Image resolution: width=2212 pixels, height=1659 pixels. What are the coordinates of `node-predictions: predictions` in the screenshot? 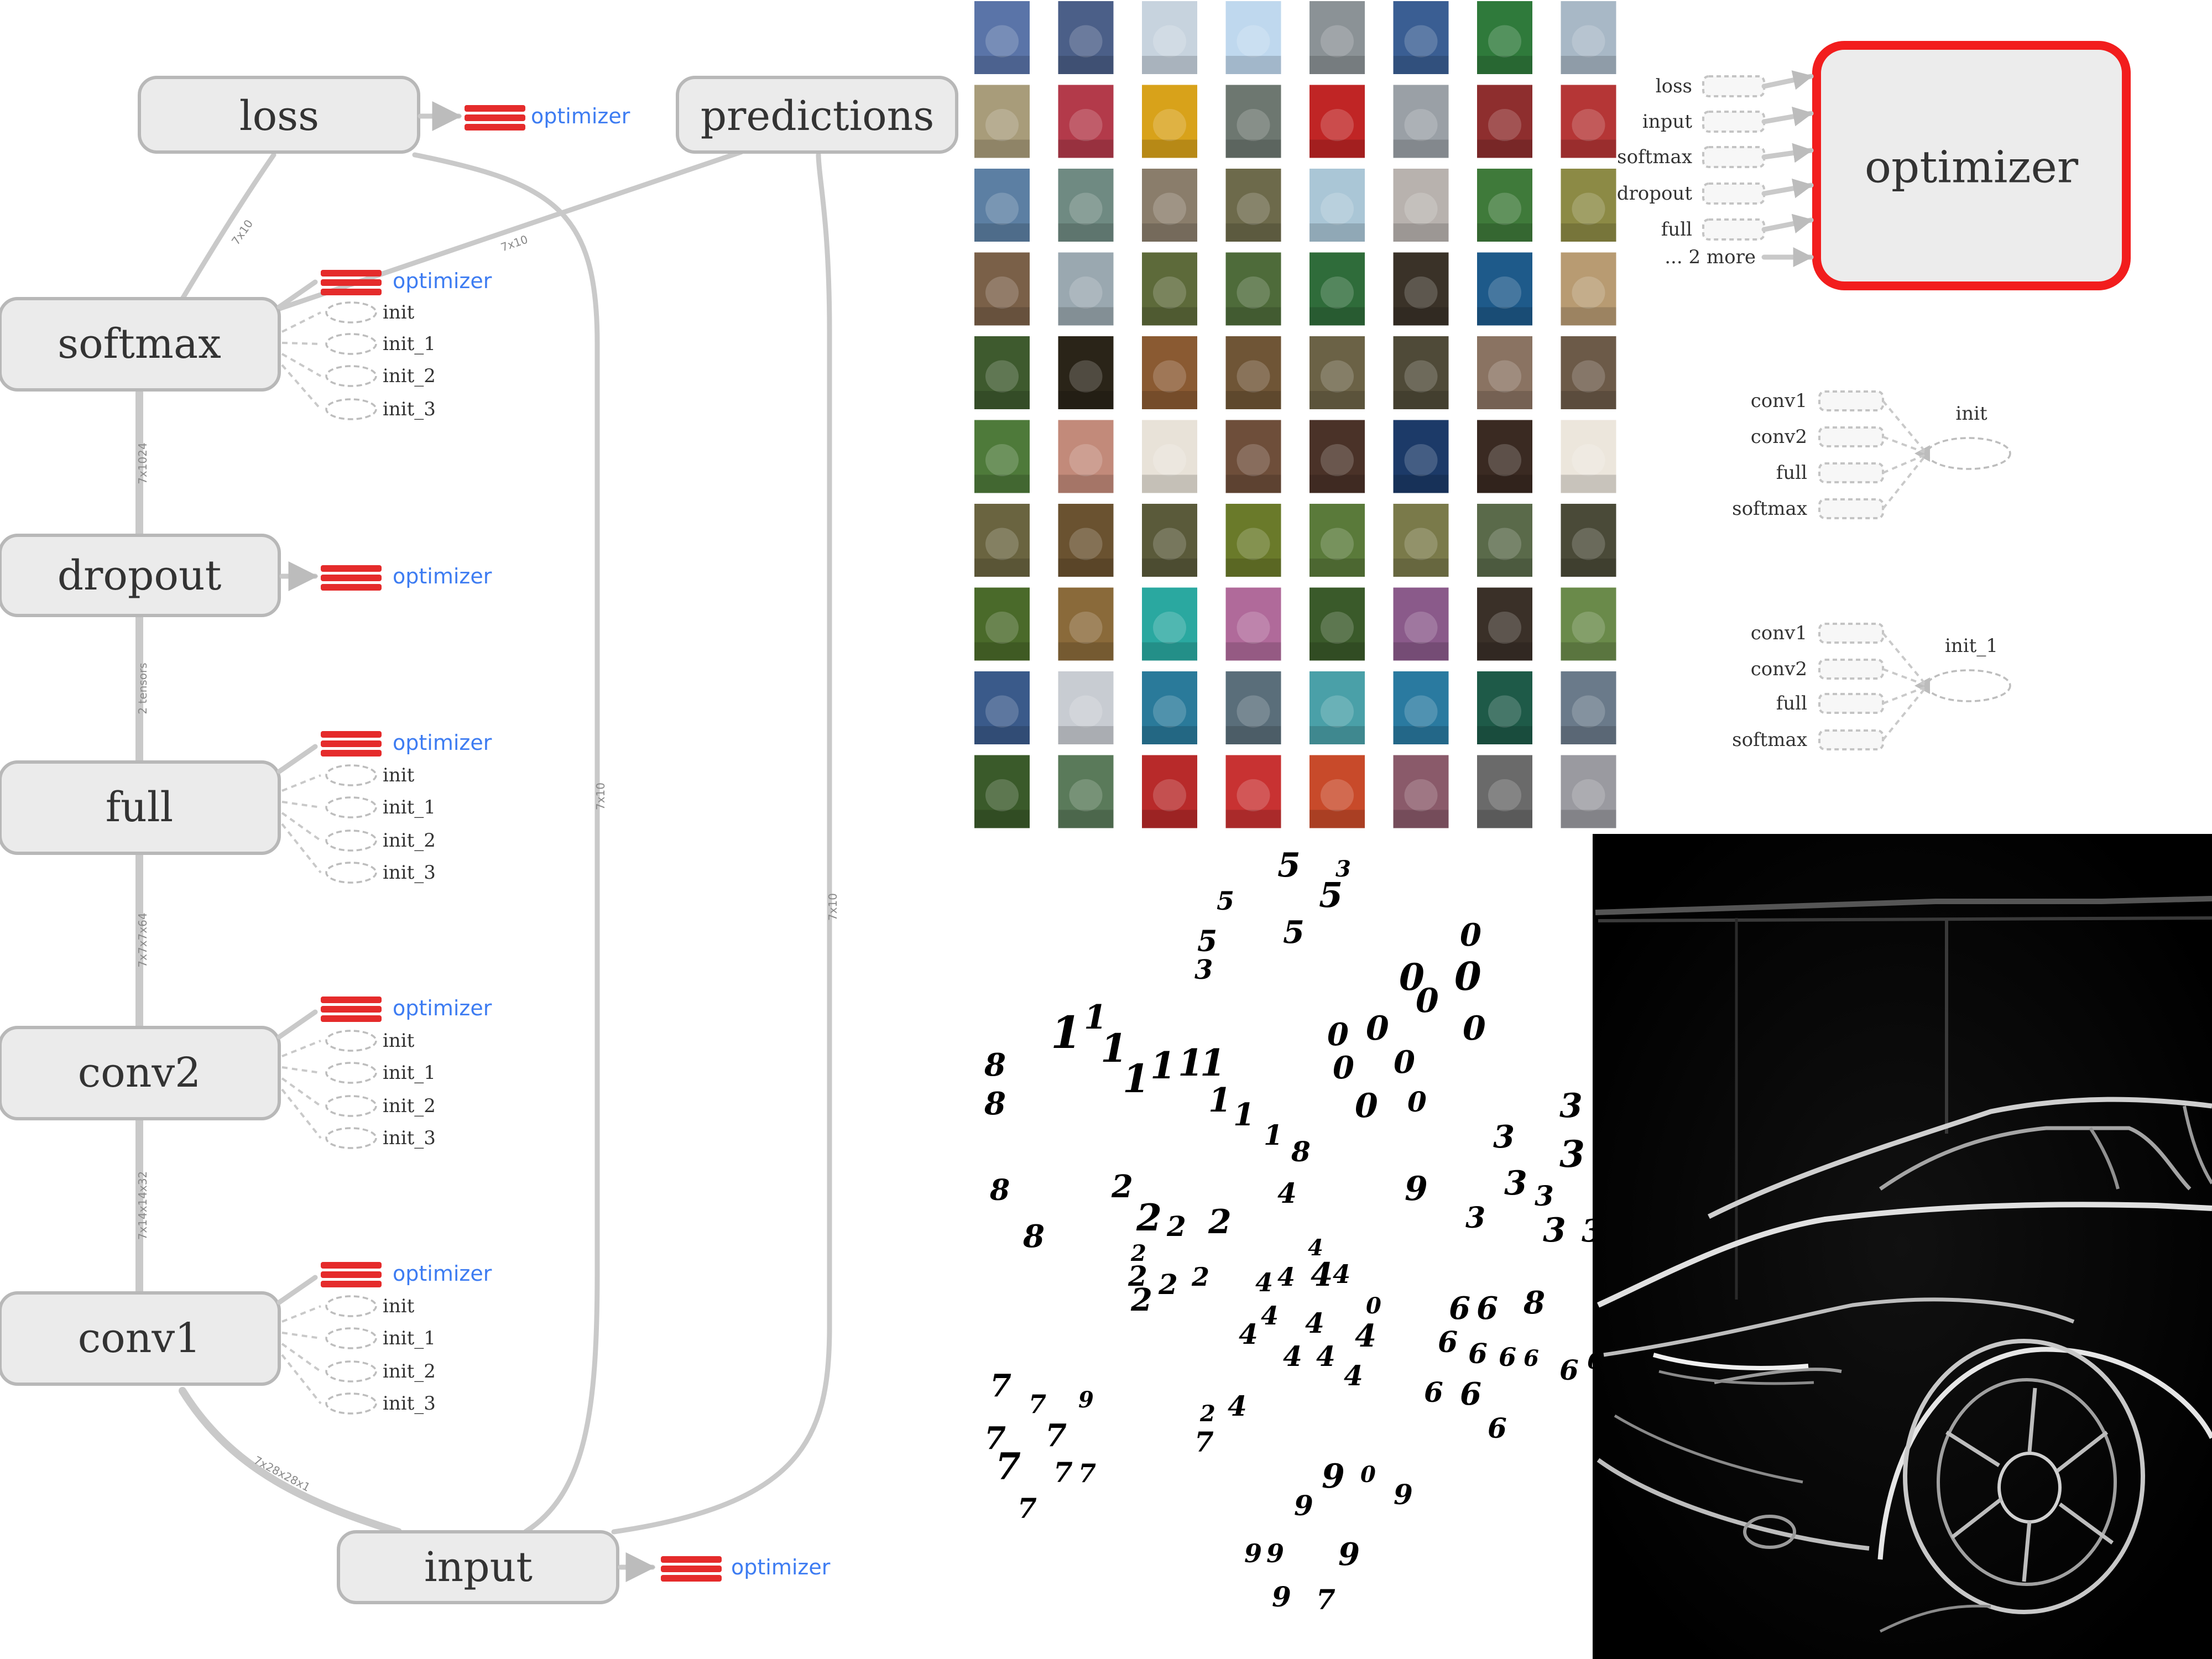 It's located at (817, 115).